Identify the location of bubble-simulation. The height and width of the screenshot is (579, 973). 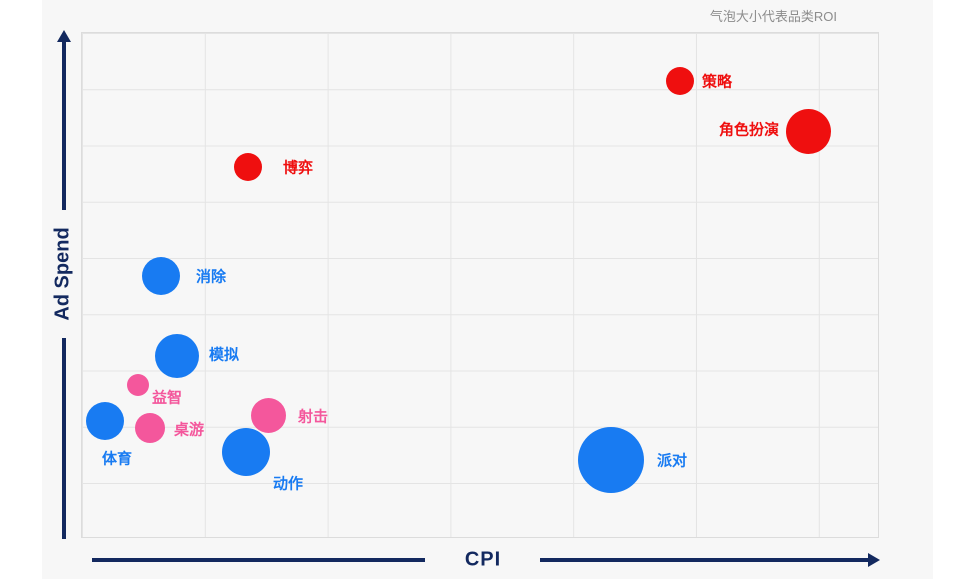
(177, 356).